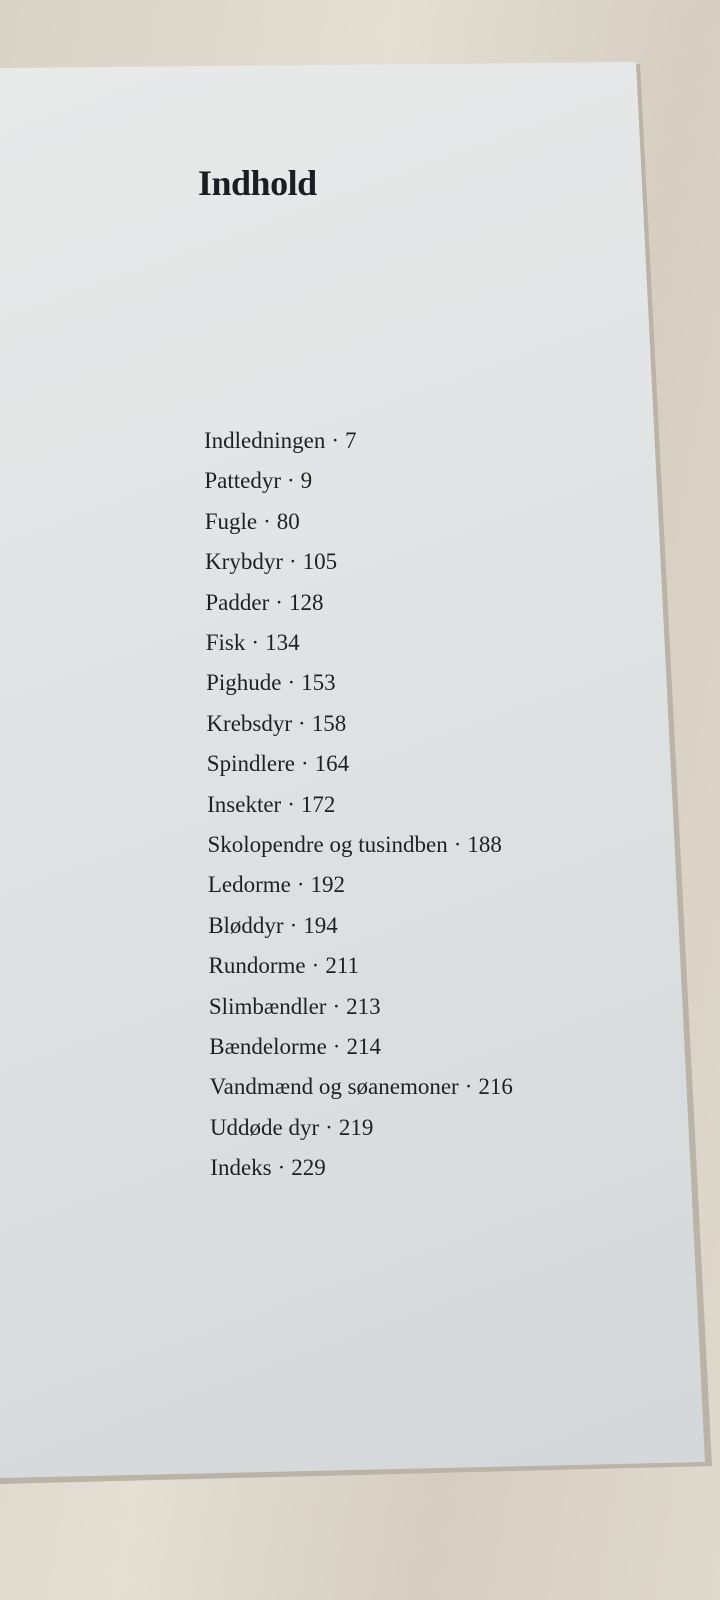 The height and width of the screenshot is (1600, 720). Describe the element at coordinates (249, 723) in the screenshot. I see `toc-entry-label: Krebsdyr` at that location.